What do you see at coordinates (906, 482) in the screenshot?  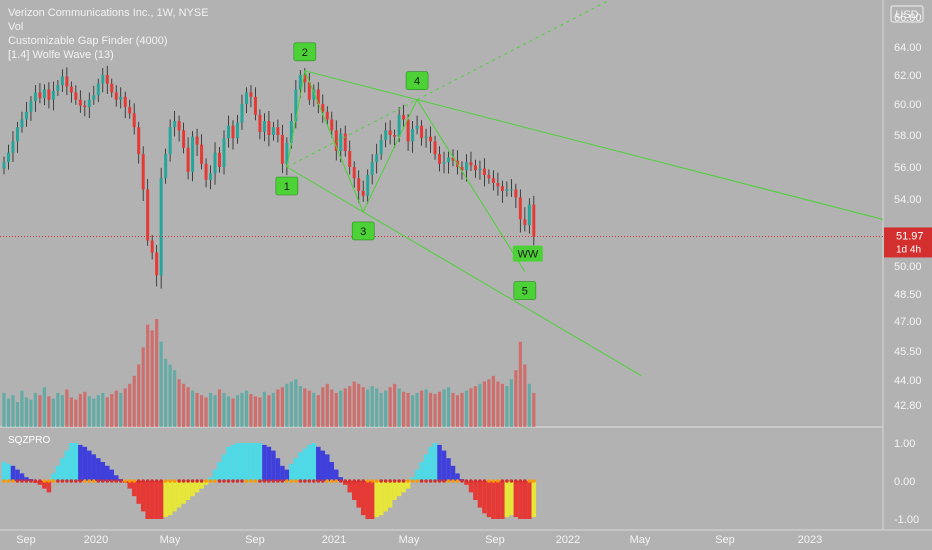 I see `oscillator-axis: 1.00 0.00 -1.00` at bounding box center [906, 482].